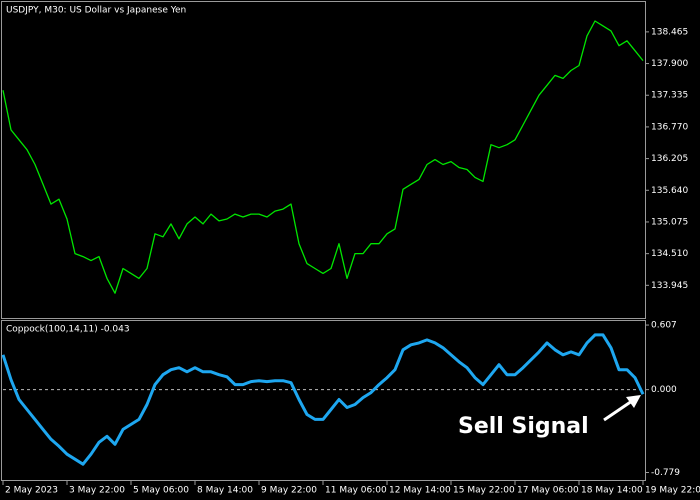 The height and width of the screenshot is (500, 700). Describe the element at coordinates (669, 254) in the screenshot. I see `y-tick-label: 134.510` at that location.